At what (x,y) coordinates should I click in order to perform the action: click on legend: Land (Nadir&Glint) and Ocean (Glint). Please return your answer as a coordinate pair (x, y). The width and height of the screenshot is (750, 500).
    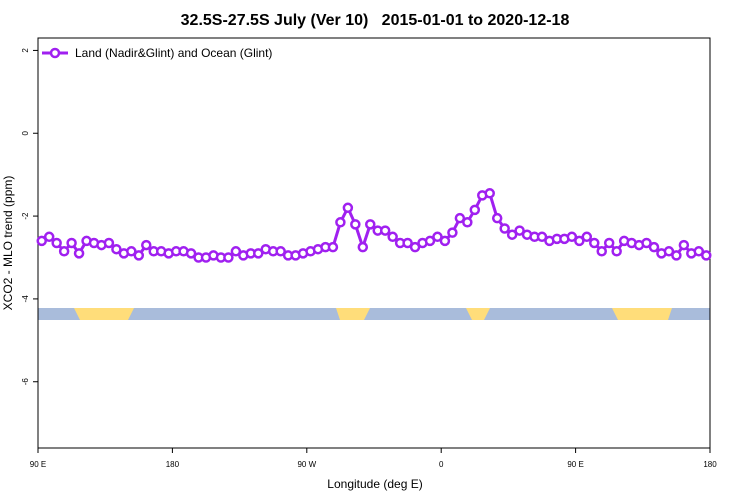
    Looking at the image, I should click on (157, 53).